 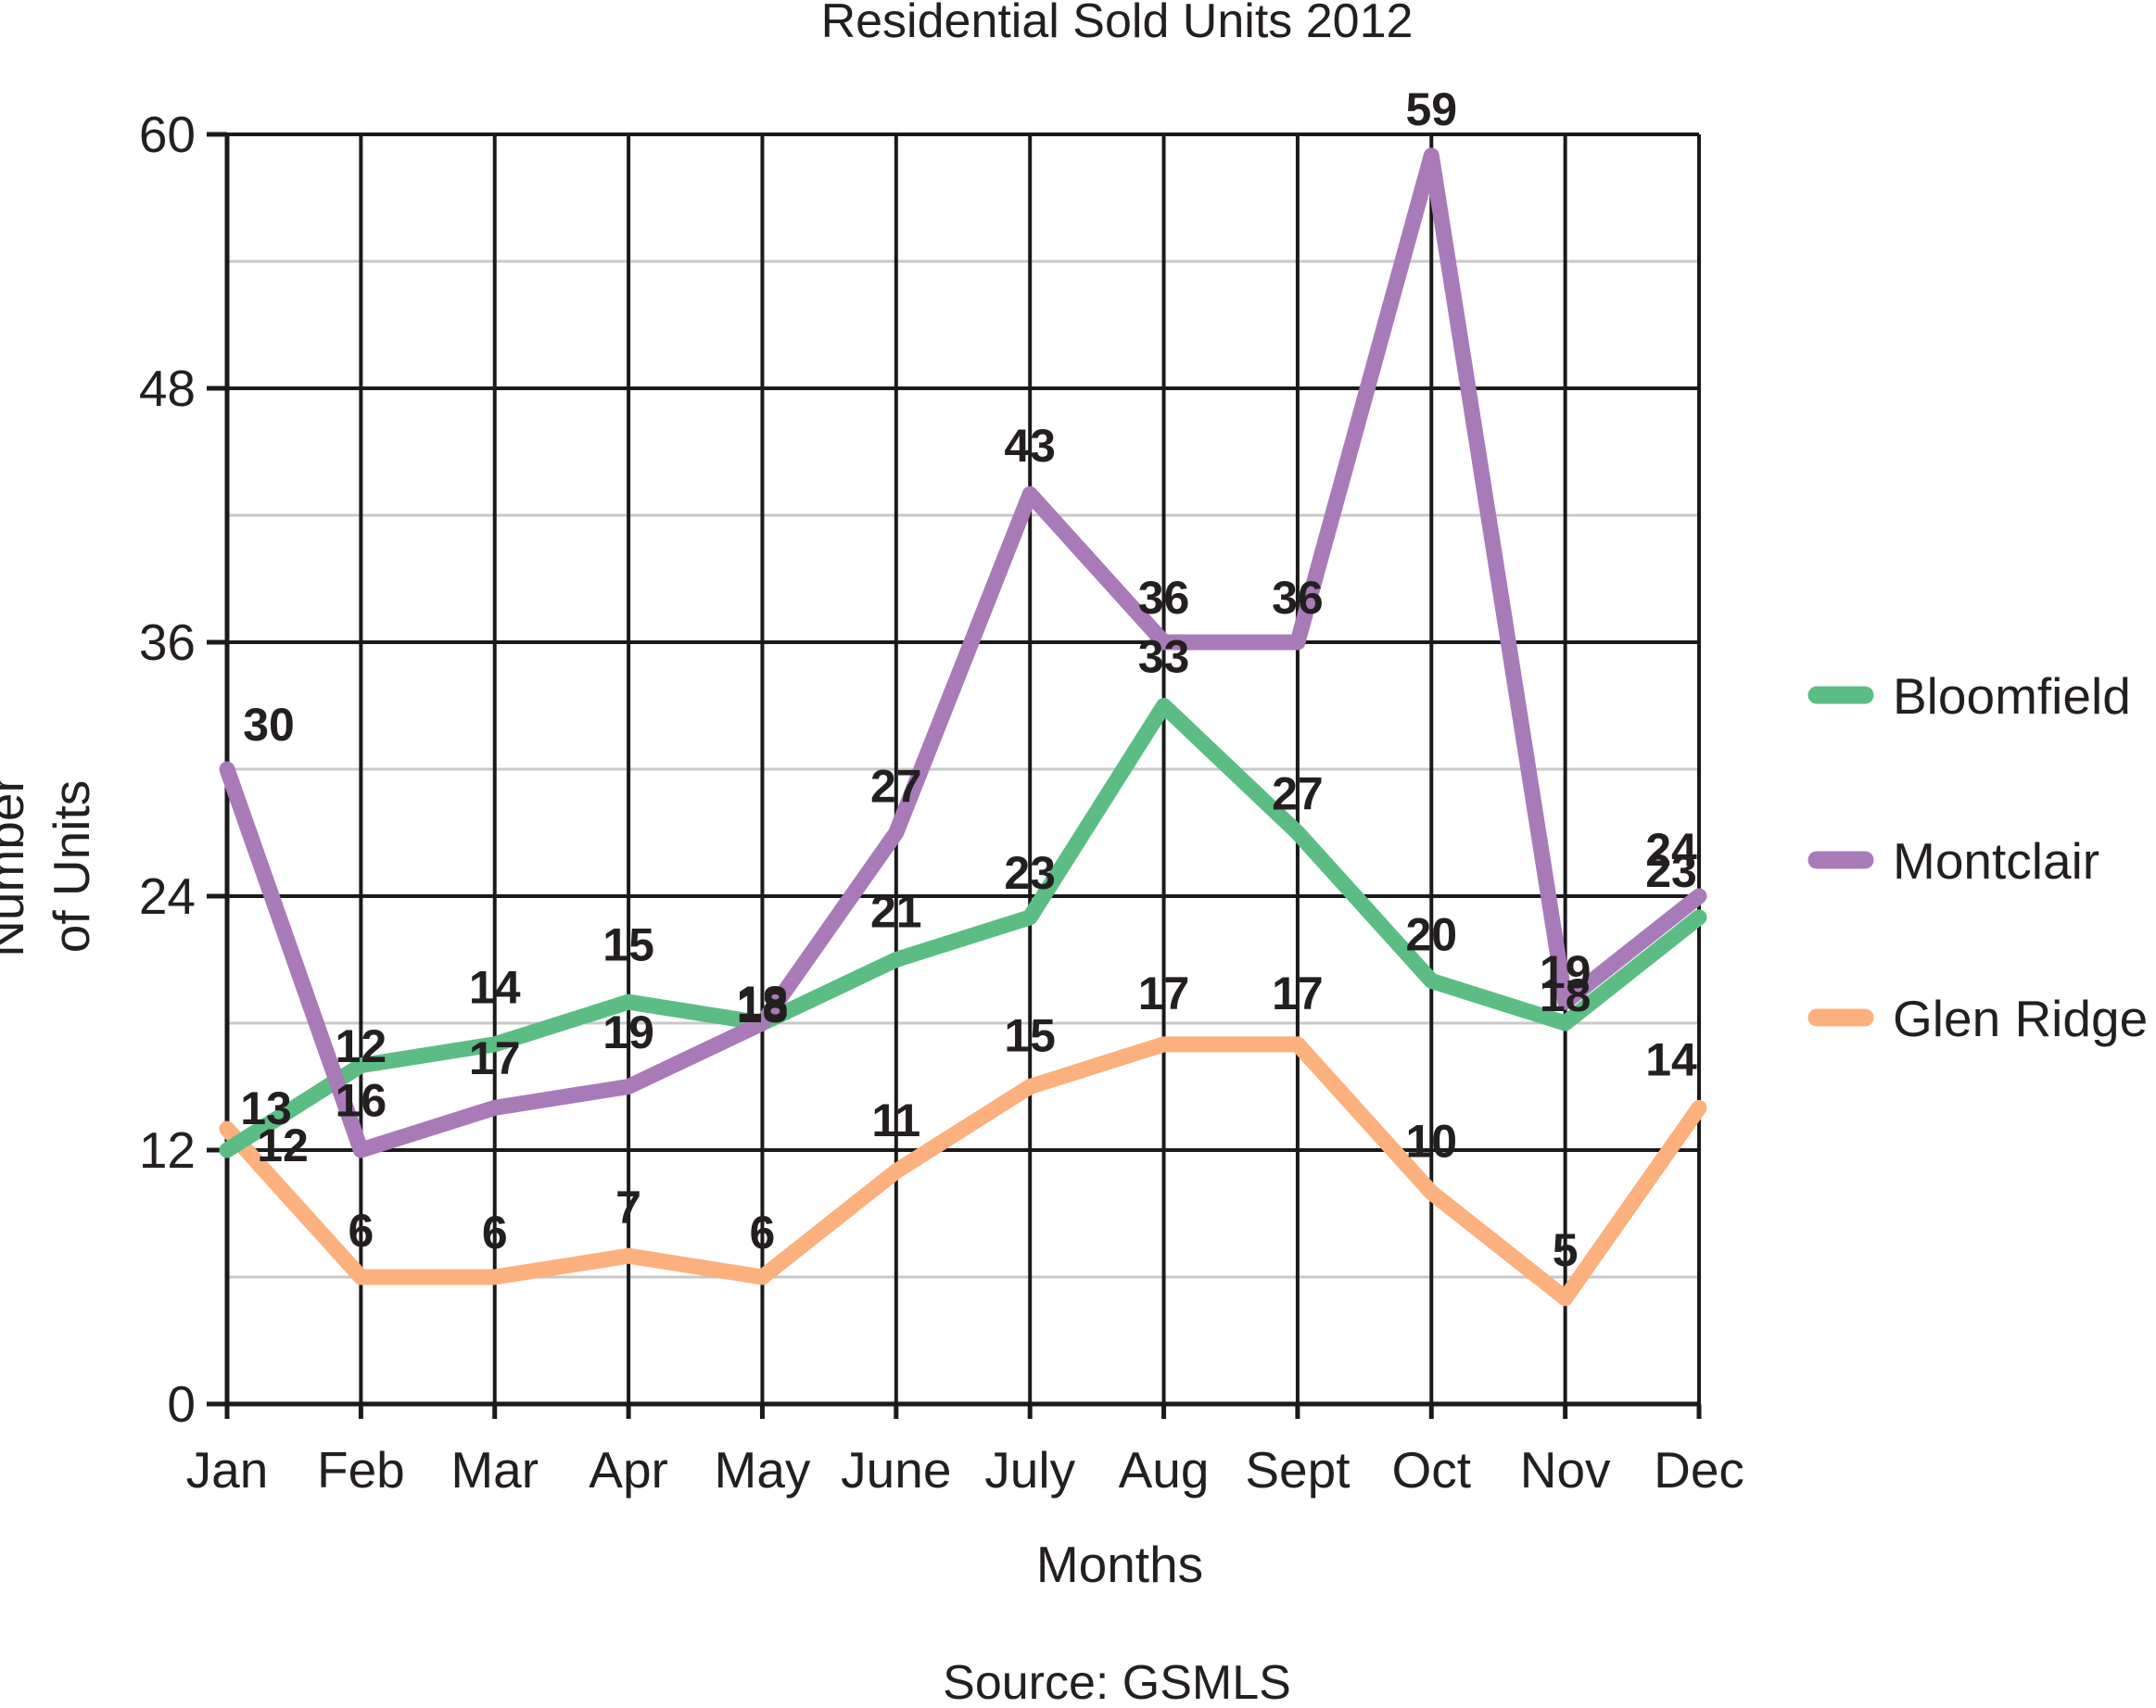 What do you see at coordinates (283, 1145) in the screenshot?
I see `data-label-bloomfield: 12` at bounding box center [283, 1145].